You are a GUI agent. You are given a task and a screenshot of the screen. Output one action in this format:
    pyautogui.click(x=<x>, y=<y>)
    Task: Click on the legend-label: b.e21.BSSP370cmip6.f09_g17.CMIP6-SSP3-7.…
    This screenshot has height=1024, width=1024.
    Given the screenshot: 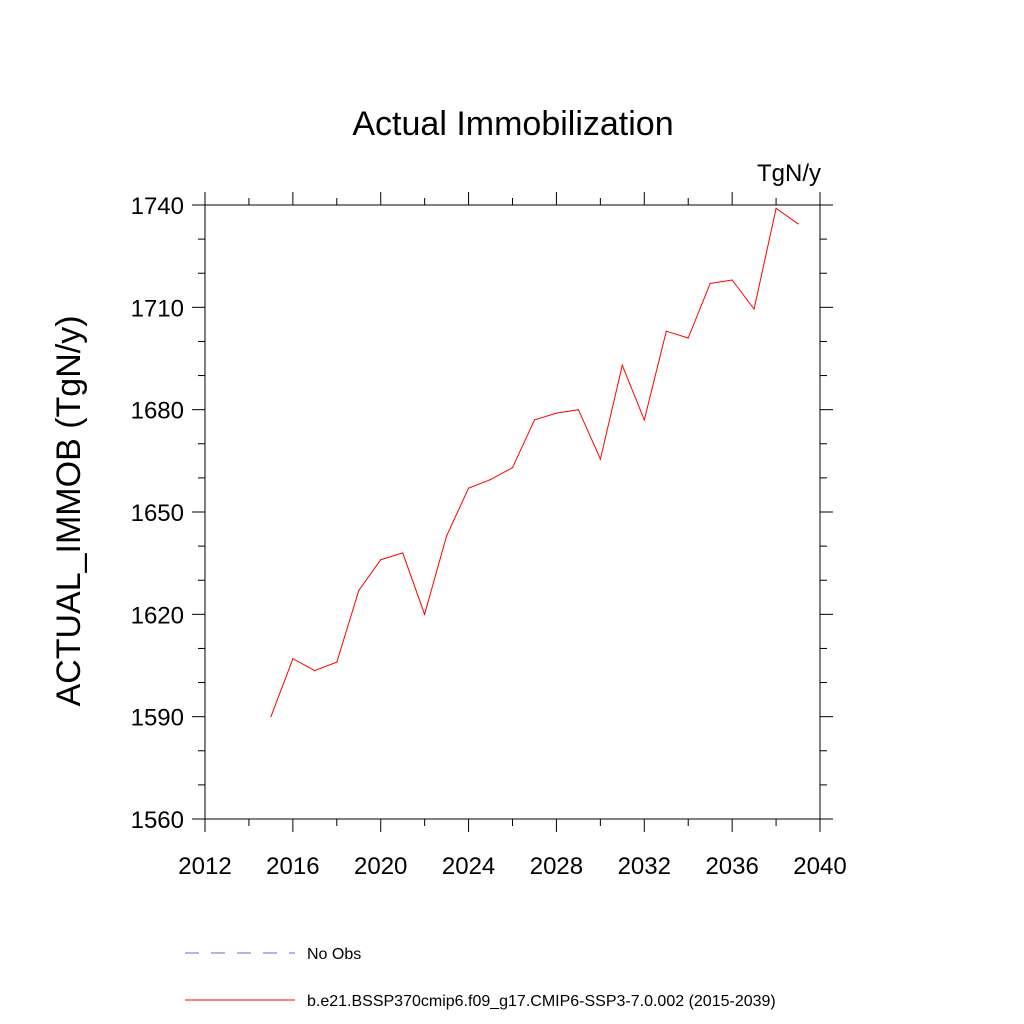 What is the action you would take?
    pyautogui.click(x=541, y=1001)
    